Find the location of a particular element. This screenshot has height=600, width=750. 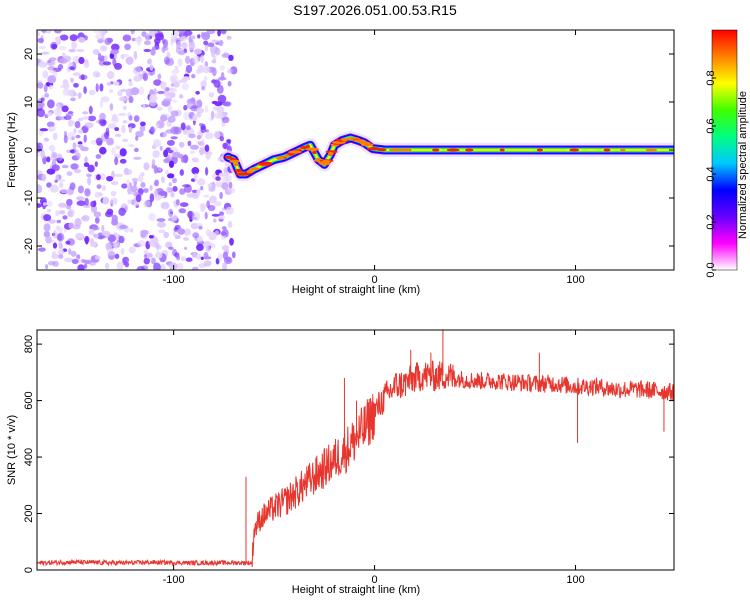

y-tick-label: 10 is located at coordinates (29, 102).